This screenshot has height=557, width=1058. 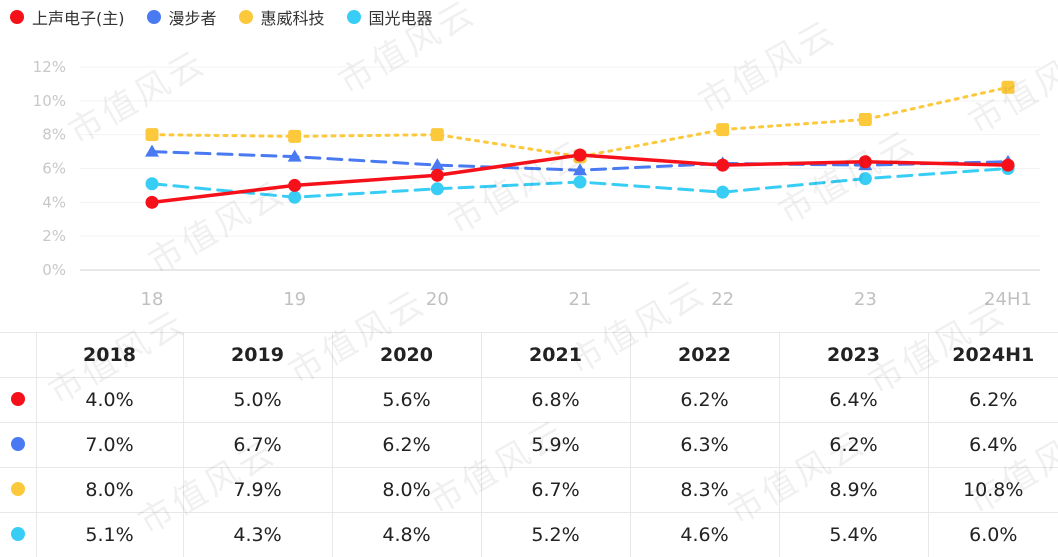 What do you see at coordinates (257, 355) in the screenshot?
I see `column-header: 2019` at bounding box center [257, 355].